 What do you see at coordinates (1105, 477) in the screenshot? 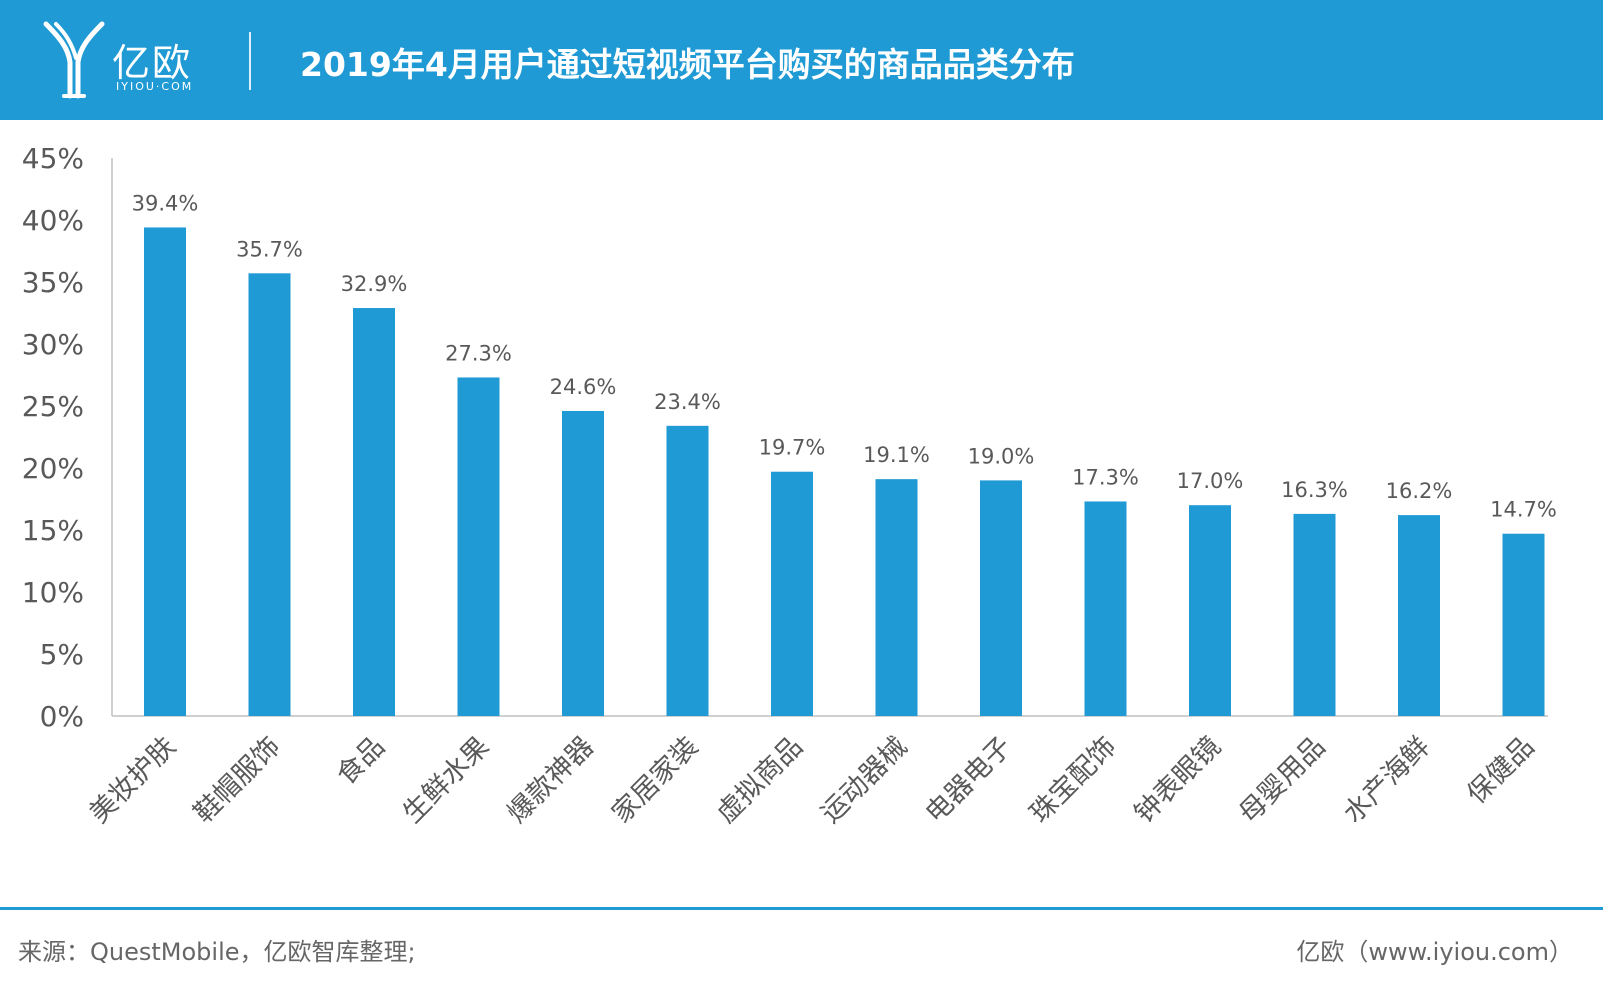
I see `bar-value-label: 17.3%` at bounding box center [1105, 477].